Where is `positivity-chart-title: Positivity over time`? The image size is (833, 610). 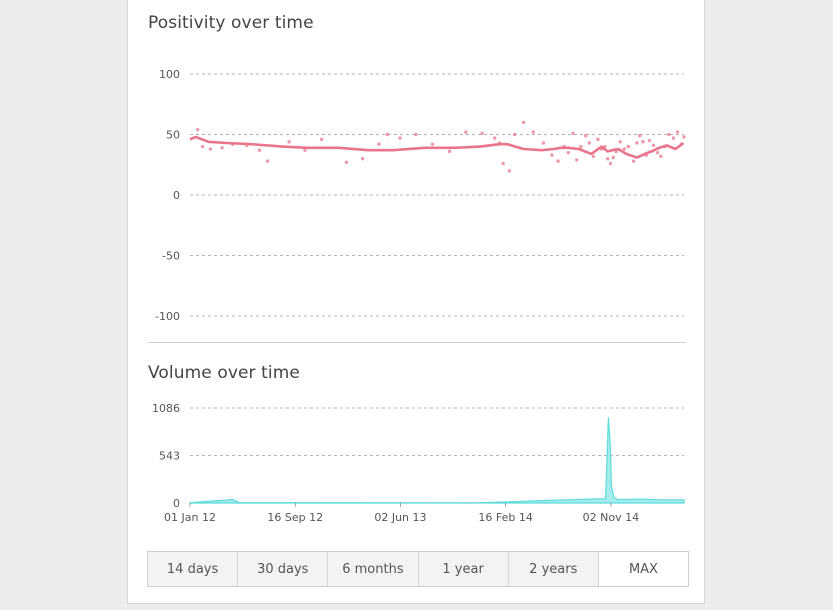 positivity-chart-title: Positivity over time is located at coordinates (231, 23).